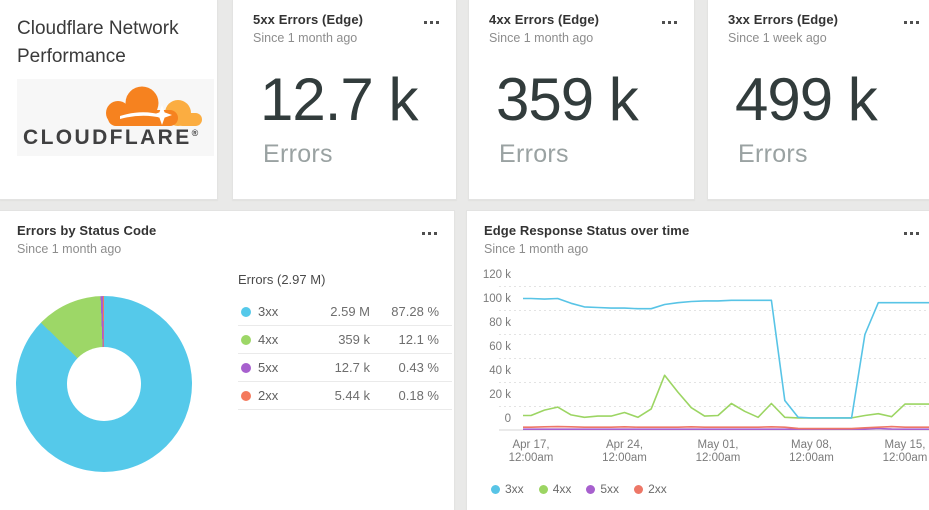 The height and width of the screenshot is (510, 929). Describe the element at coordinates (531, 451) in the screenshot. I see `x-tick-label: Apr 17, 12:00am` at that location.